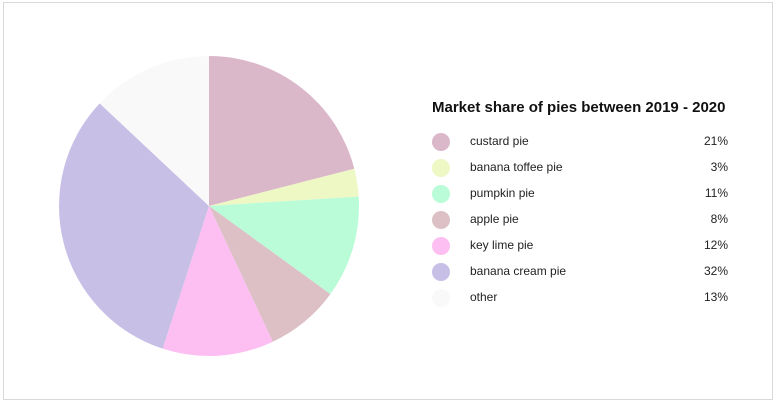 Image resolution: width=778 pixels, height=404 pixels. I want to click on legend-item: other 13%, so click(580, 299).